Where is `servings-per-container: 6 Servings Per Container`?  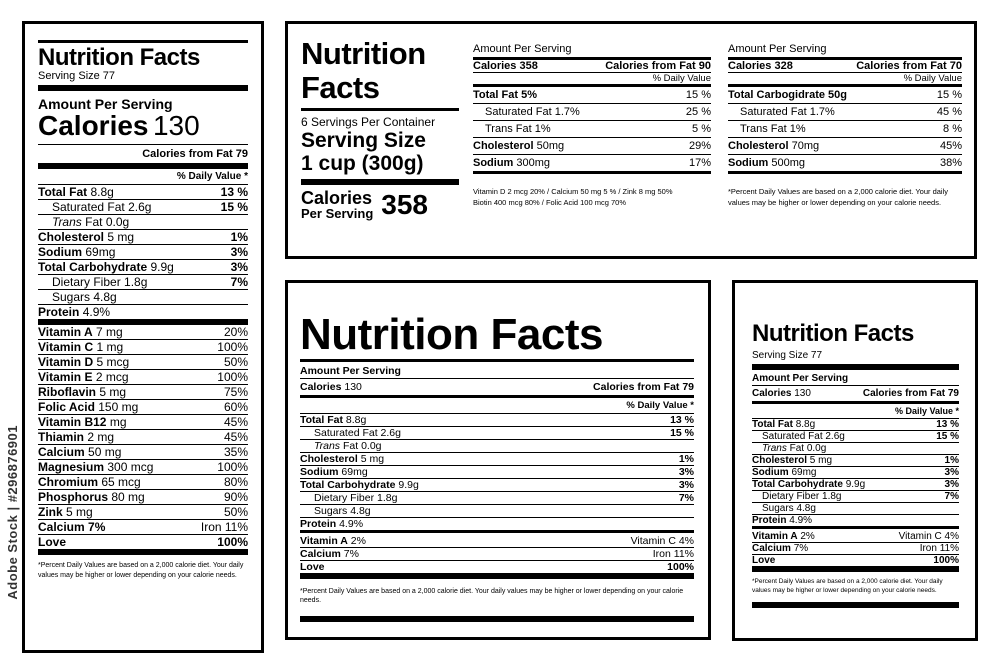 servings-per-container: 6 Servings Per Container is located at coordinates (368, 121).